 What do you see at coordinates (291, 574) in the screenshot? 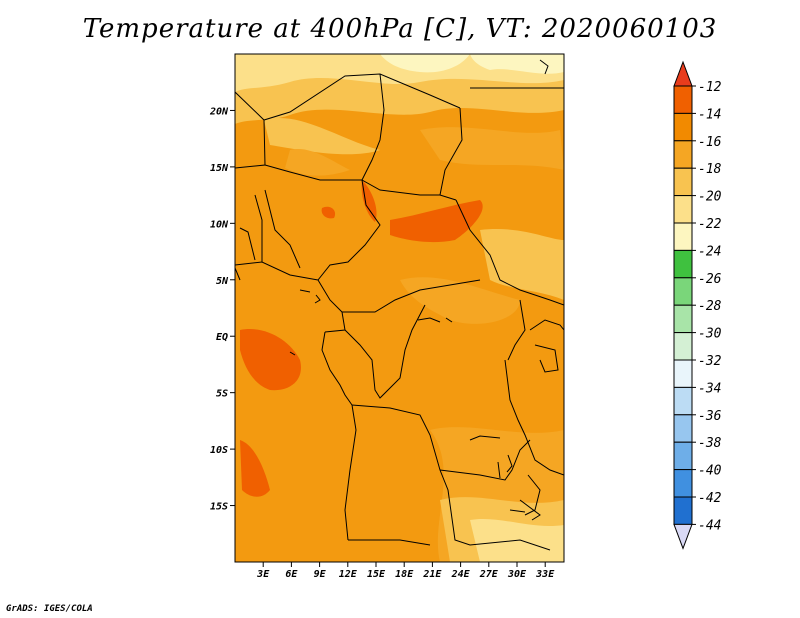
I see `lon-tick-label: 6E` at bounding box center [291, 574].